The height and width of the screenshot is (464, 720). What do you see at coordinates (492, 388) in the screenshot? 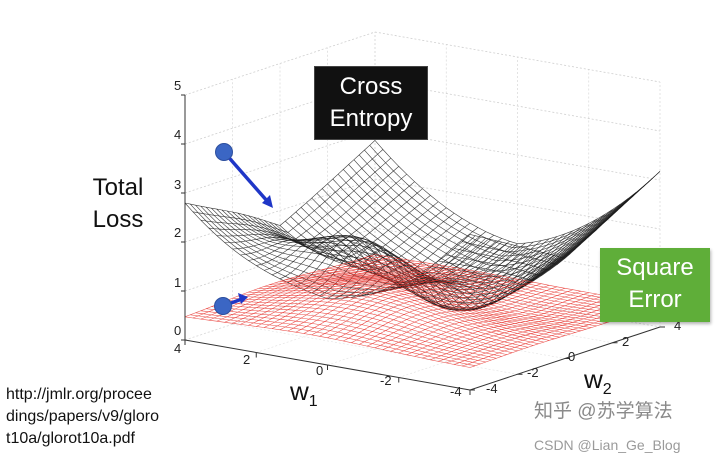
I see `w2-tick: -4` at bounding box center [492, 388].